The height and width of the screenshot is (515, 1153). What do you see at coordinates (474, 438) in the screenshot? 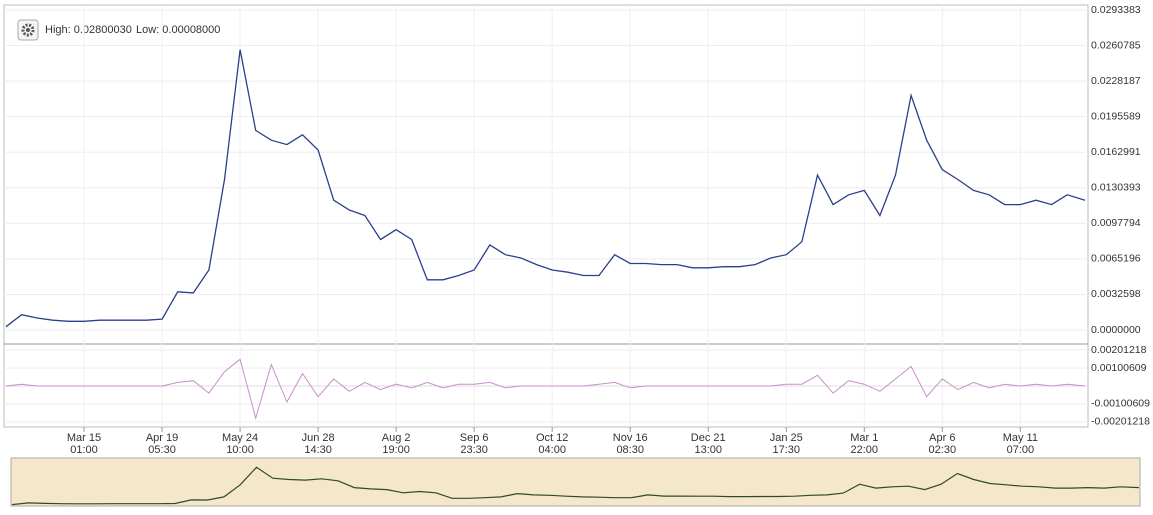
I see `x-tick-date: Sep 6` at bounding box center [474, 438].